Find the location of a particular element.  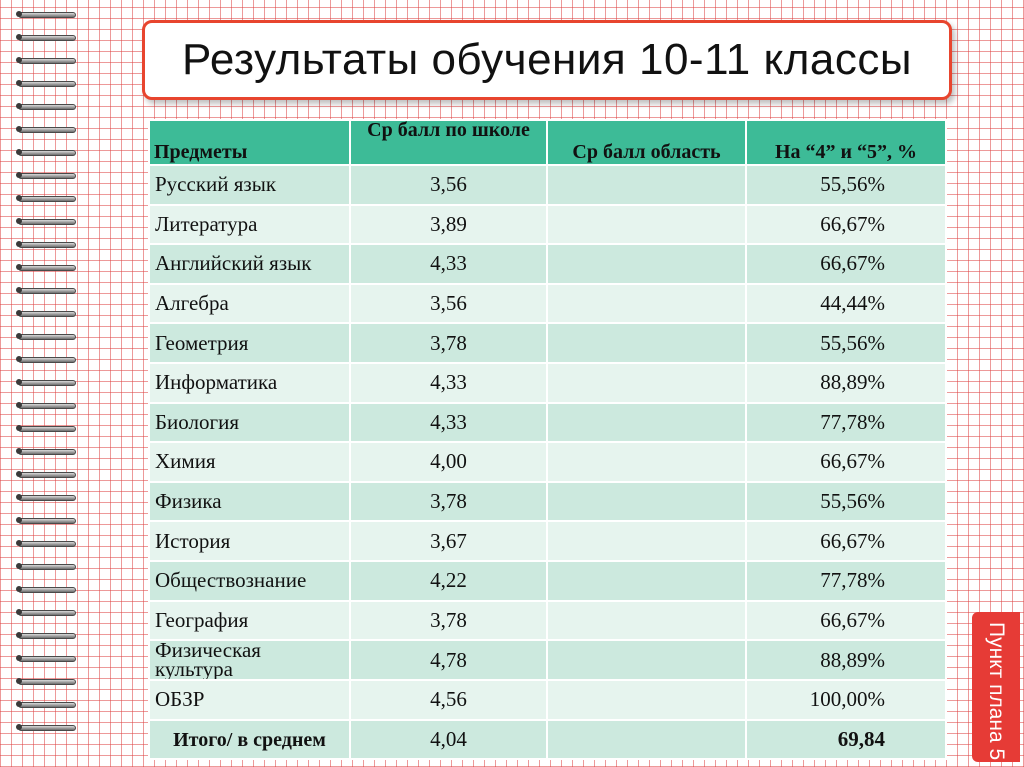

cell-school-avg: 4,78 is located at coordinates (448, 660).